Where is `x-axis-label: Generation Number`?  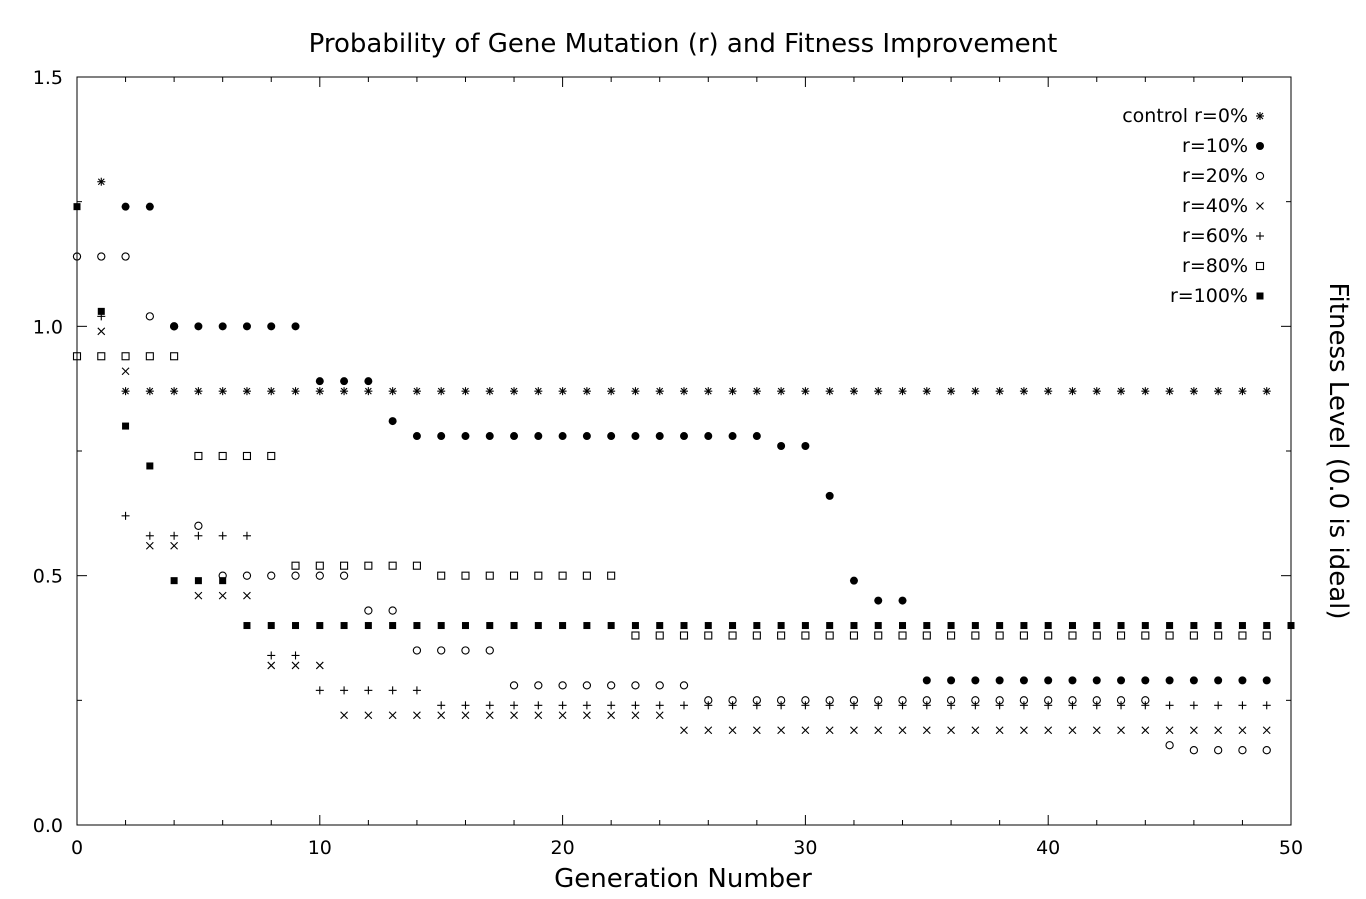
x-axis-label: Generation Number is located at coordinates (683, 879).